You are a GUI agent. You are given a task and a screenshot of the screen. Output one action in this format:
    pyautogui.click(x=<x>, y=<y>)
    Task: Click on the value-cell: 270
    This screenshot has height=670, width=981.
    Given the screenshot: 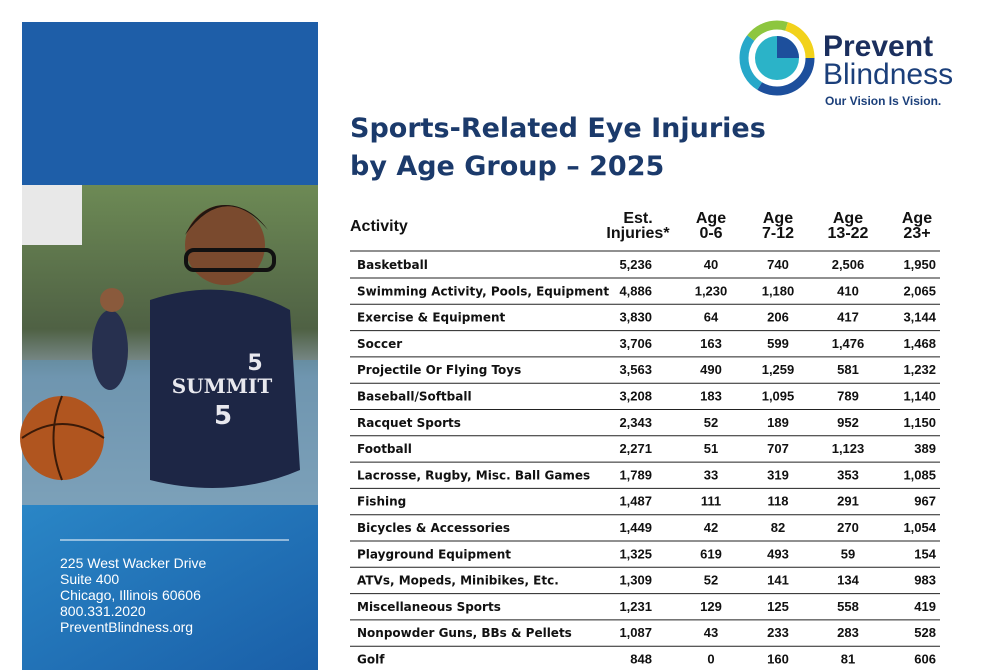 What is the action you would take?
    pyautogui.click(x=848, y=527)
    